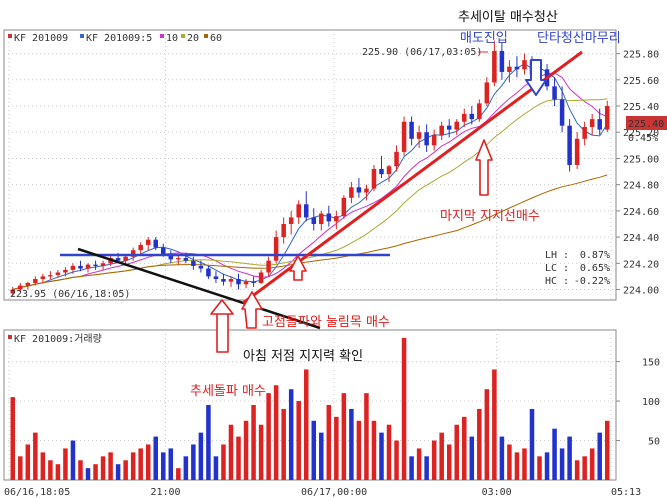 The height and width of the screenshot is (499, 667). What do you see at coordinates (165, 492) in the screenshot?
I see `time-tick-label: 21:00` at bounding box center [165, 492].